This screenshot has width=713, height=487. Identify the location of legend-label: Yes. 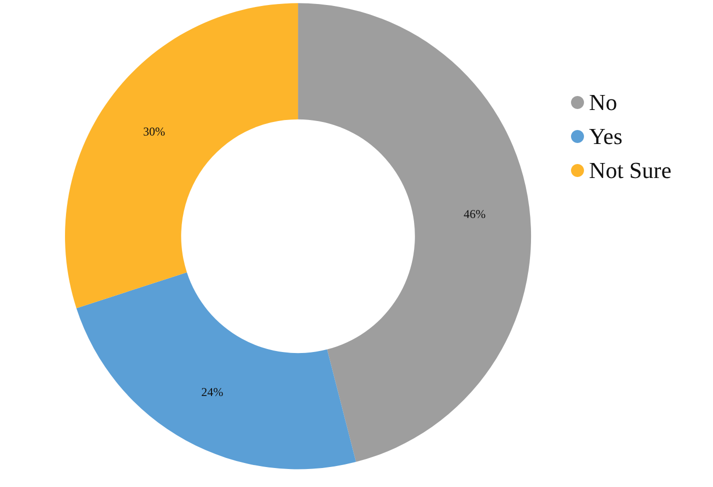
(606, 136).